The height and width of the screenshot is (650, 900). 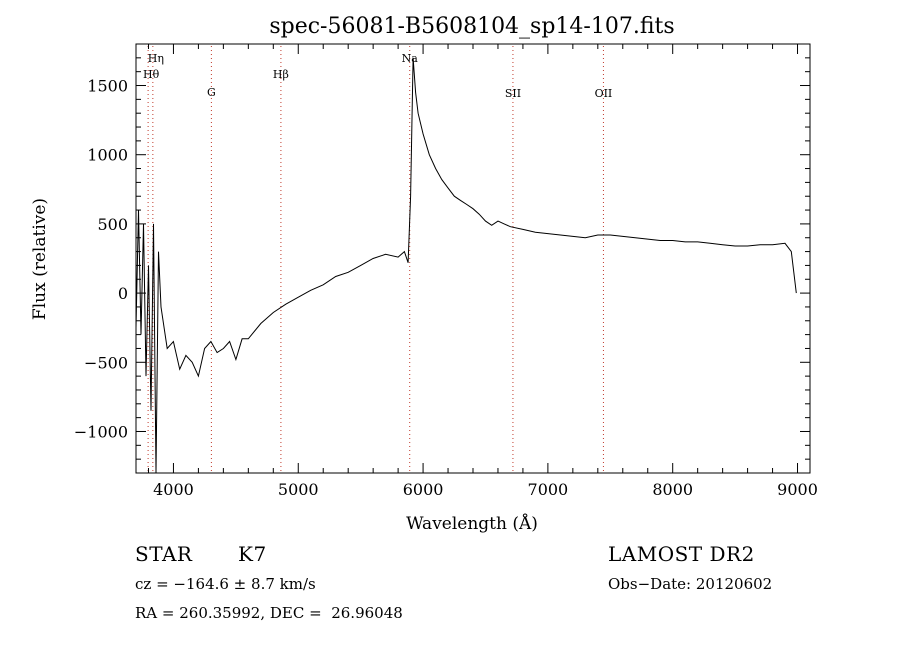 I want to click on y-axis-label: Flux (relative), so click(x=40, y=259).